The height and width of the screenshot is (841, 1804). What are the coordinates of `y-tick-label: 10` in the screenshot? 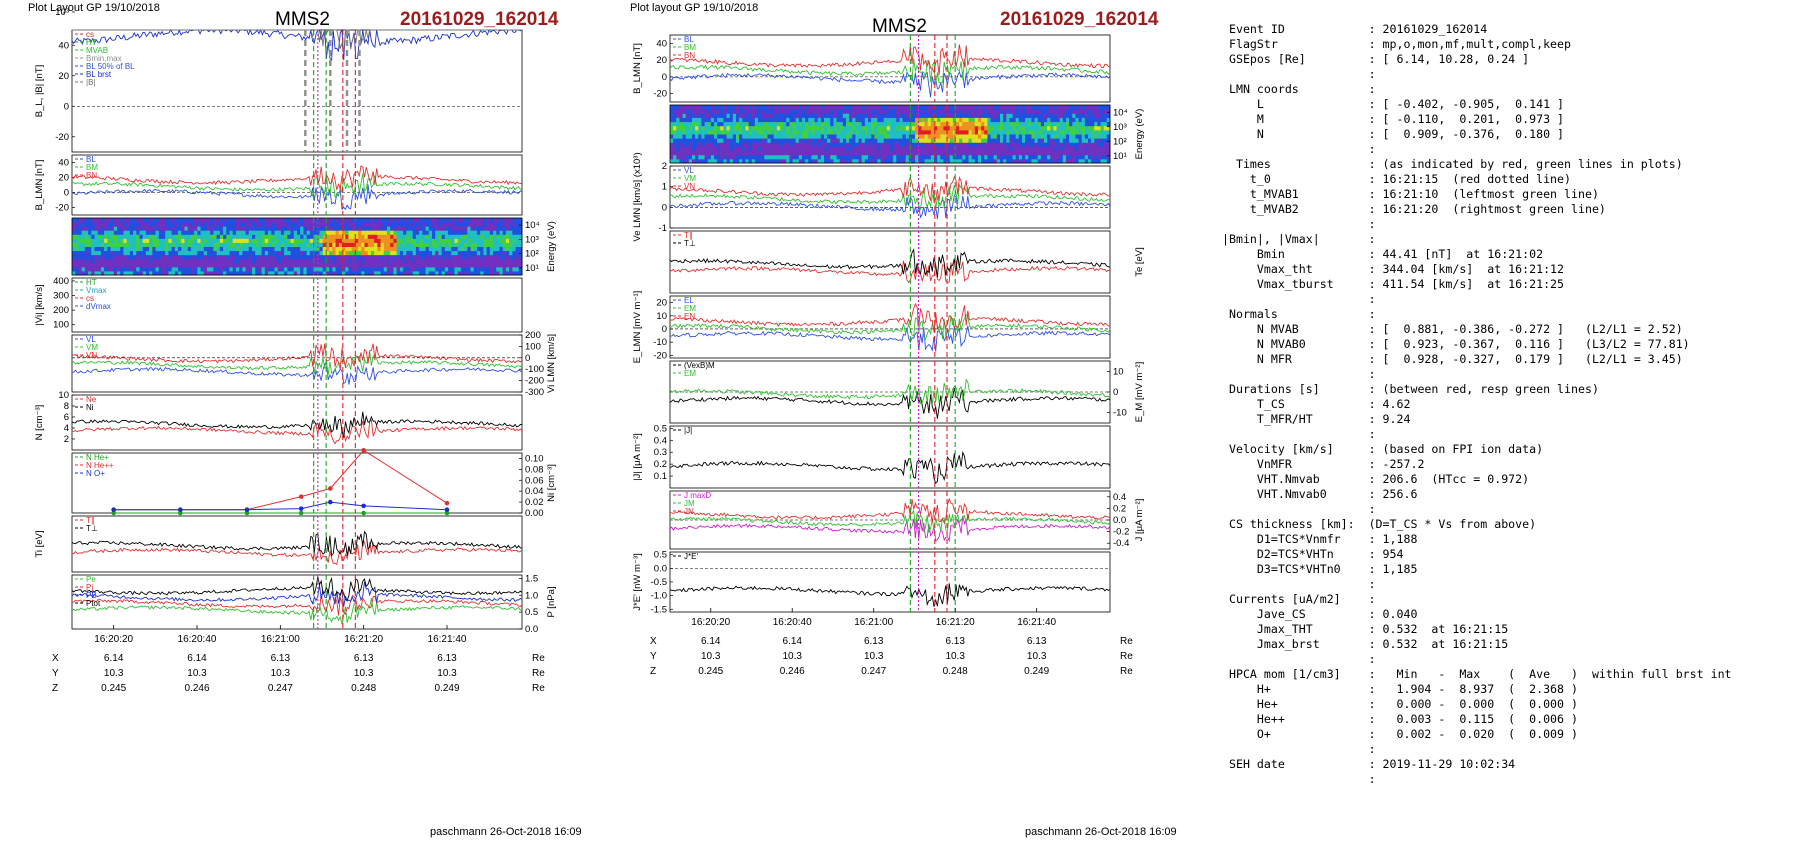 It's located at (661, 316).